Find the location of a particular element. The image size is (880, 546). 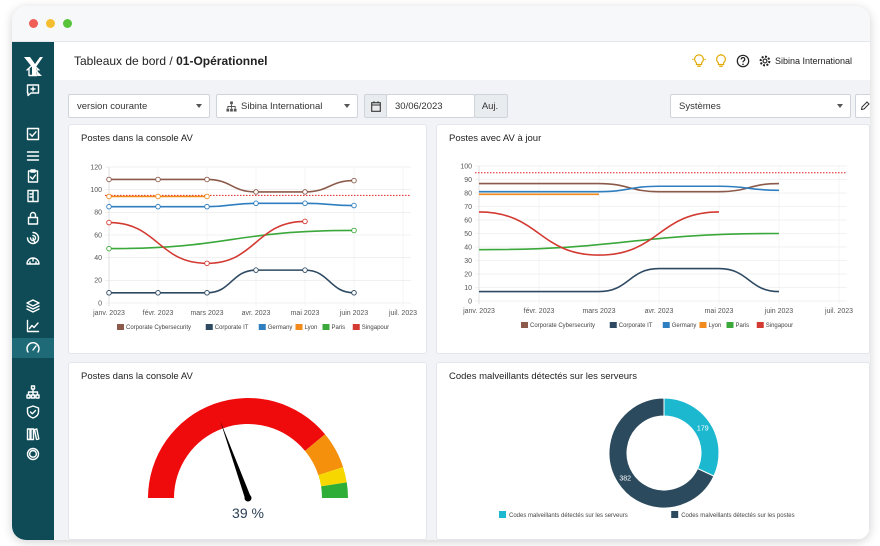

y-tick-label: 70 is located at coordinates (468, 207).